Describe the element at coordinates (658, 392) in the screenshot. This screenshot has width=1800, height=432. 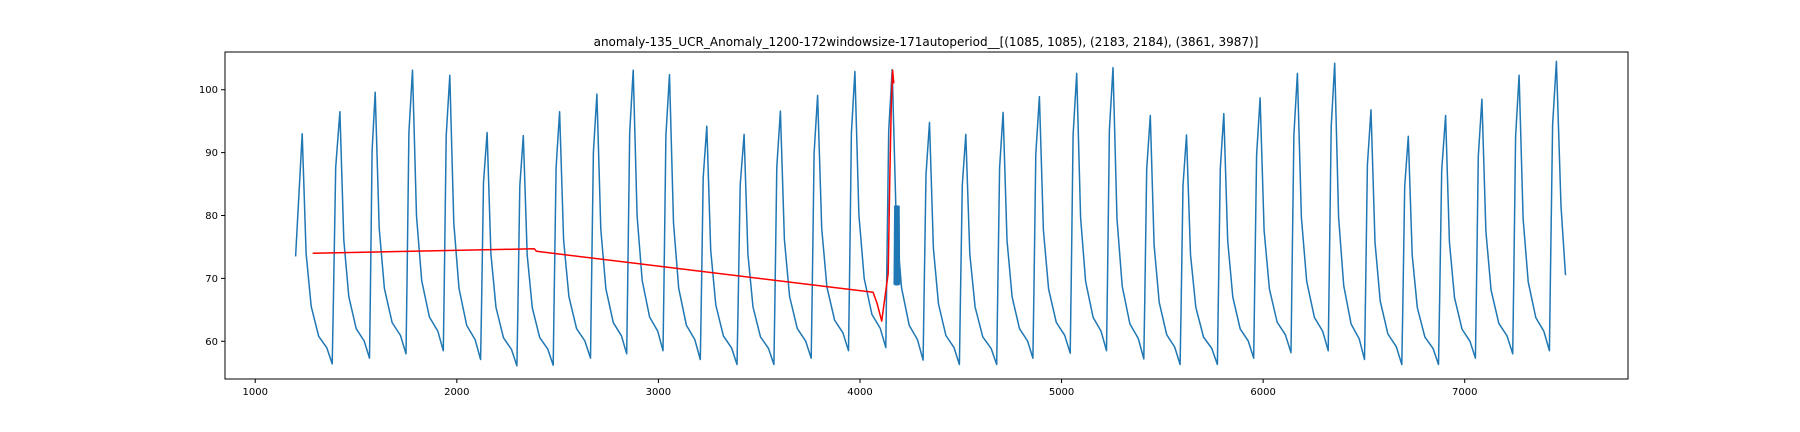
I see `x-tick-label: 3000` at that location.